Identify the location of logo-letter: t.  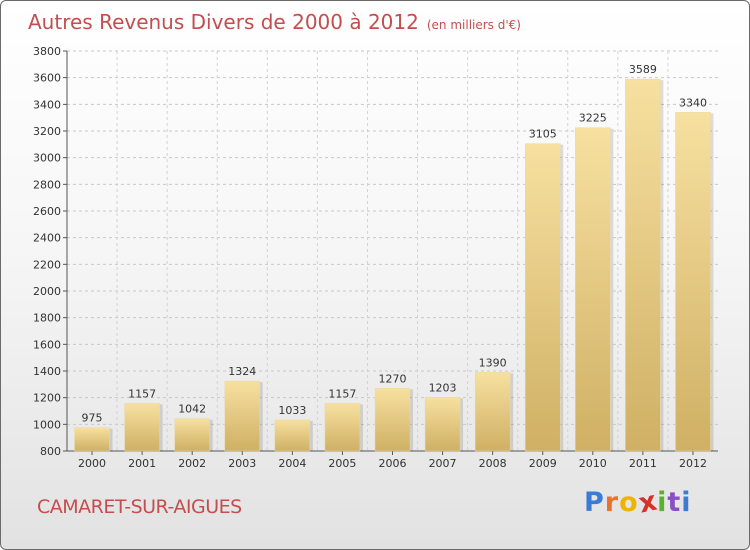
(674, 502).